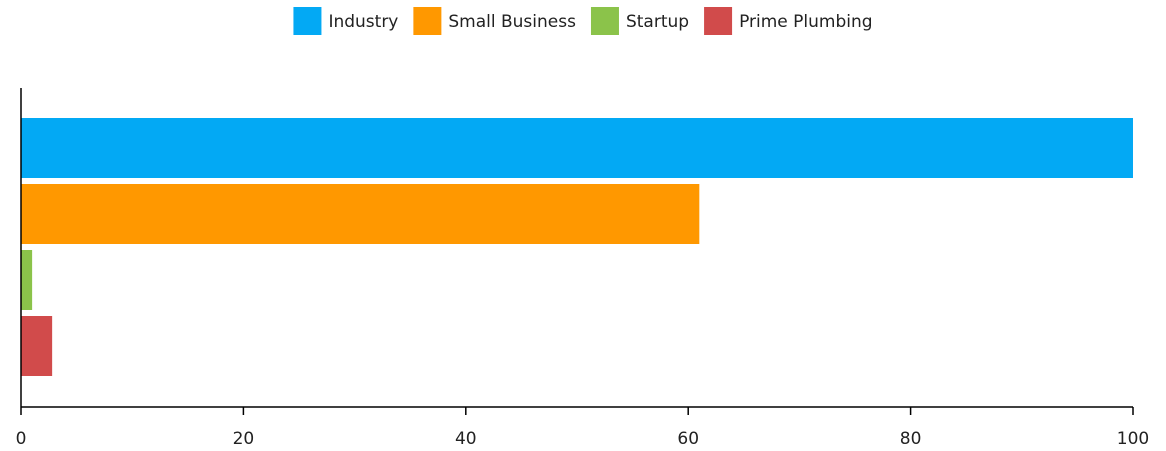 Image resolution: width=1166 pixels, height=451 pixels. I want to click on x-tick-label: 20, so click(244, 439).